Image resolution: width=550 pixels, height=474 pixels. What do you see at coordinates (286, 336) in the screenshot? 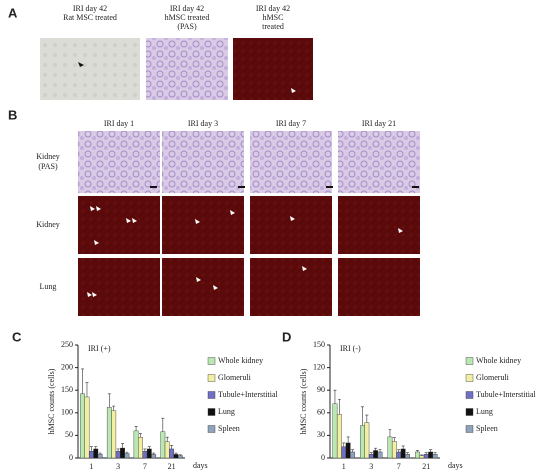
I see `panel-label: D` at bounding box center [286, 336].